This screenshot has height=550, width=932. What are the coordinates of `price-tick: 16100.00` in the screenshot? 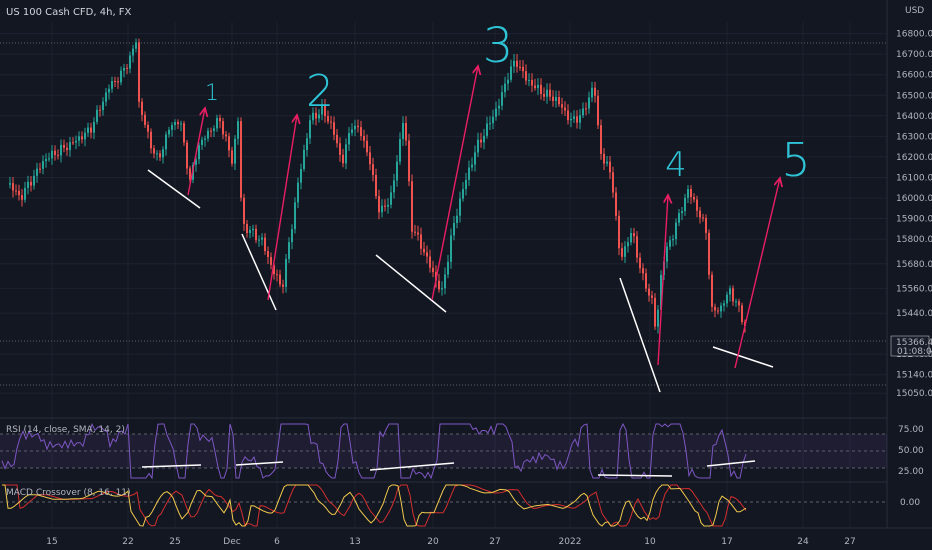 It's located at (914, 178).